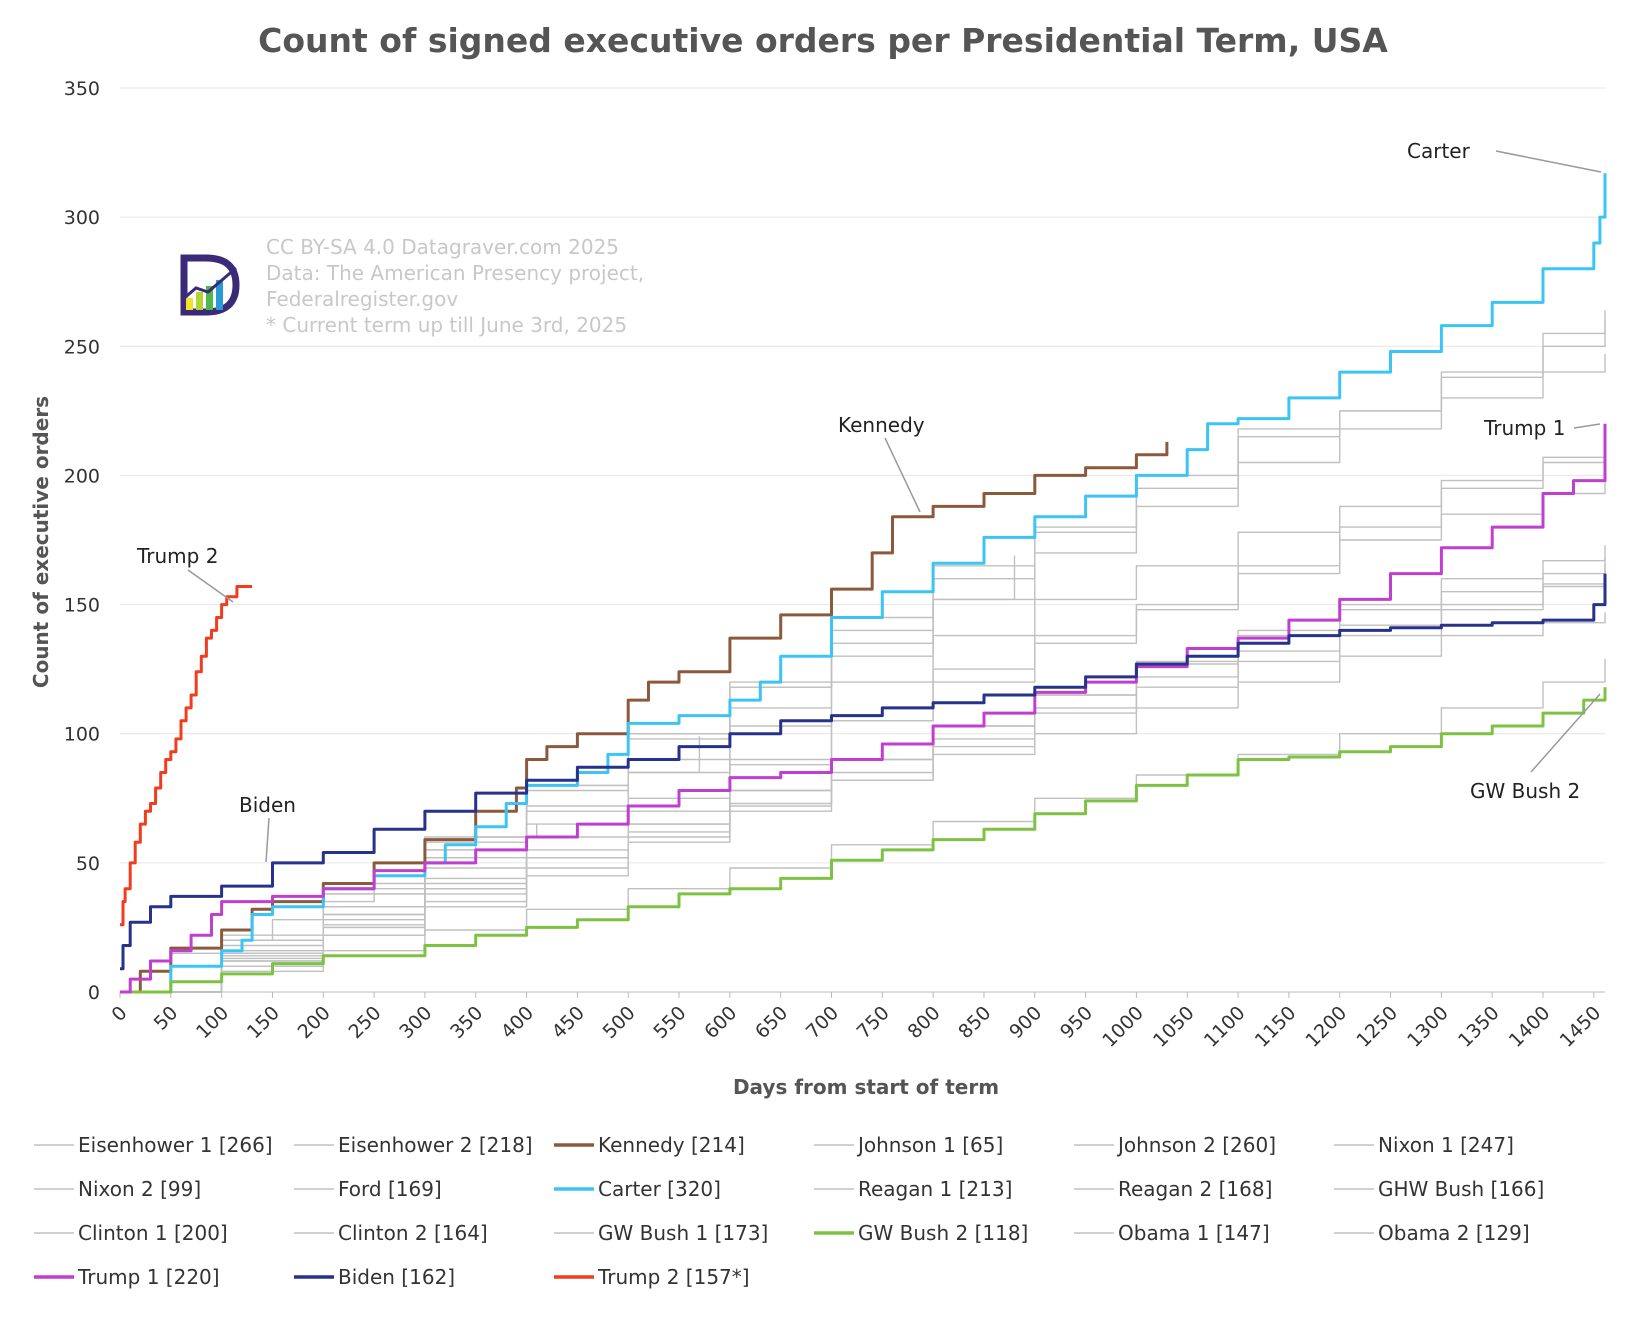  What do you see at coordinates (881, 425) in the screenshot?
I see `annotation-kennedy: Kennedy` at bounding box center [881, 425].